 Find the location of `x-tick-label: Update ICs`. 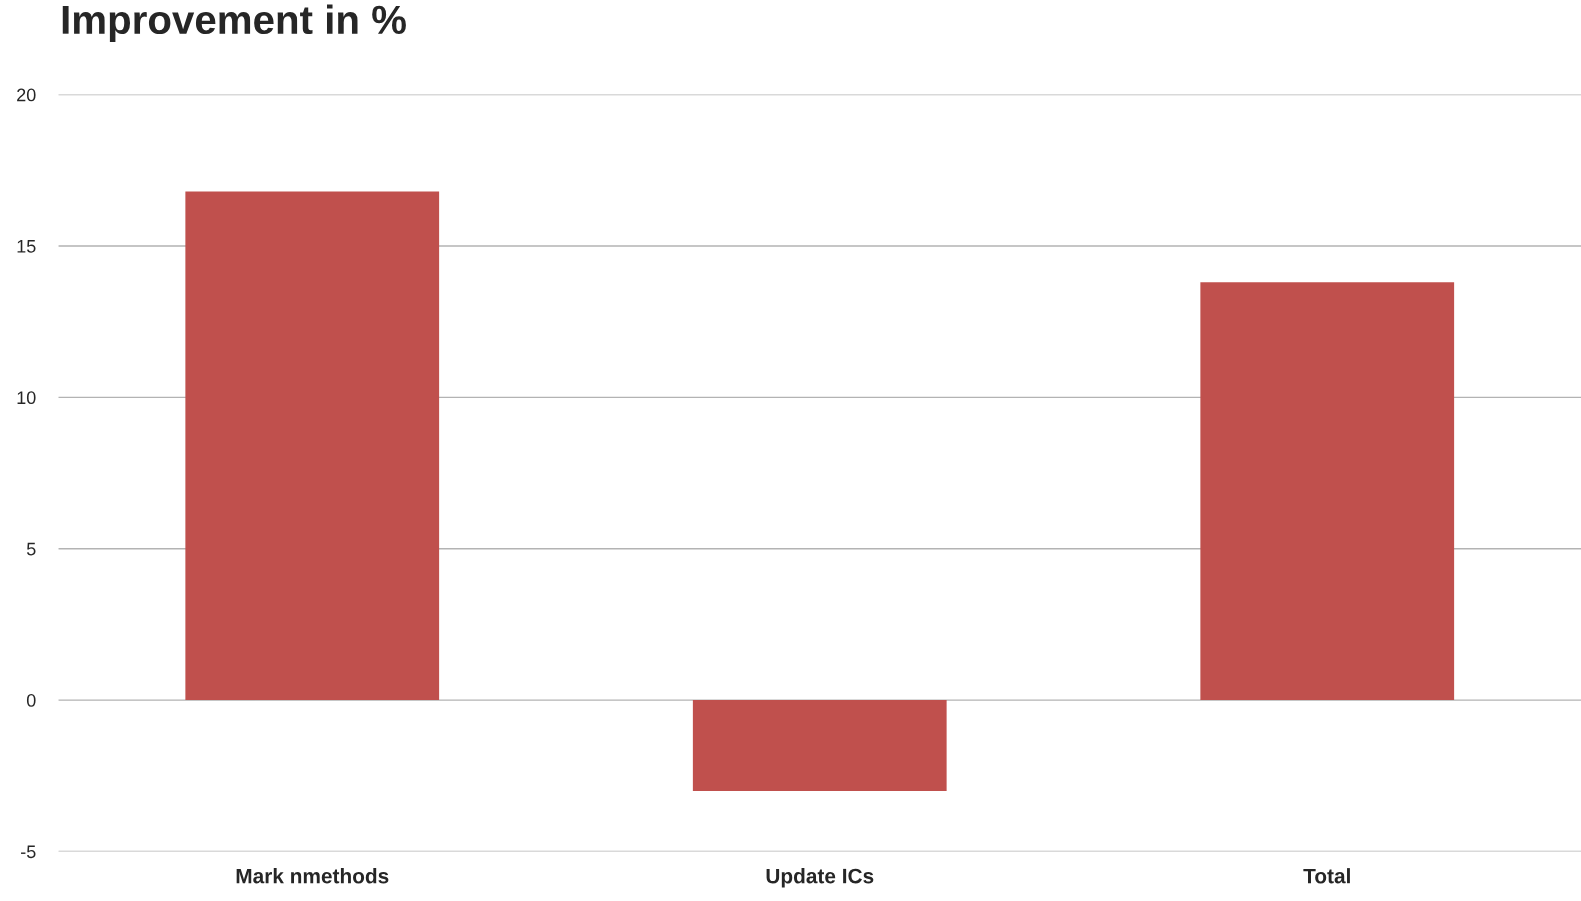

x-tick-label: Update ICs is located at coordinates (820, 878).